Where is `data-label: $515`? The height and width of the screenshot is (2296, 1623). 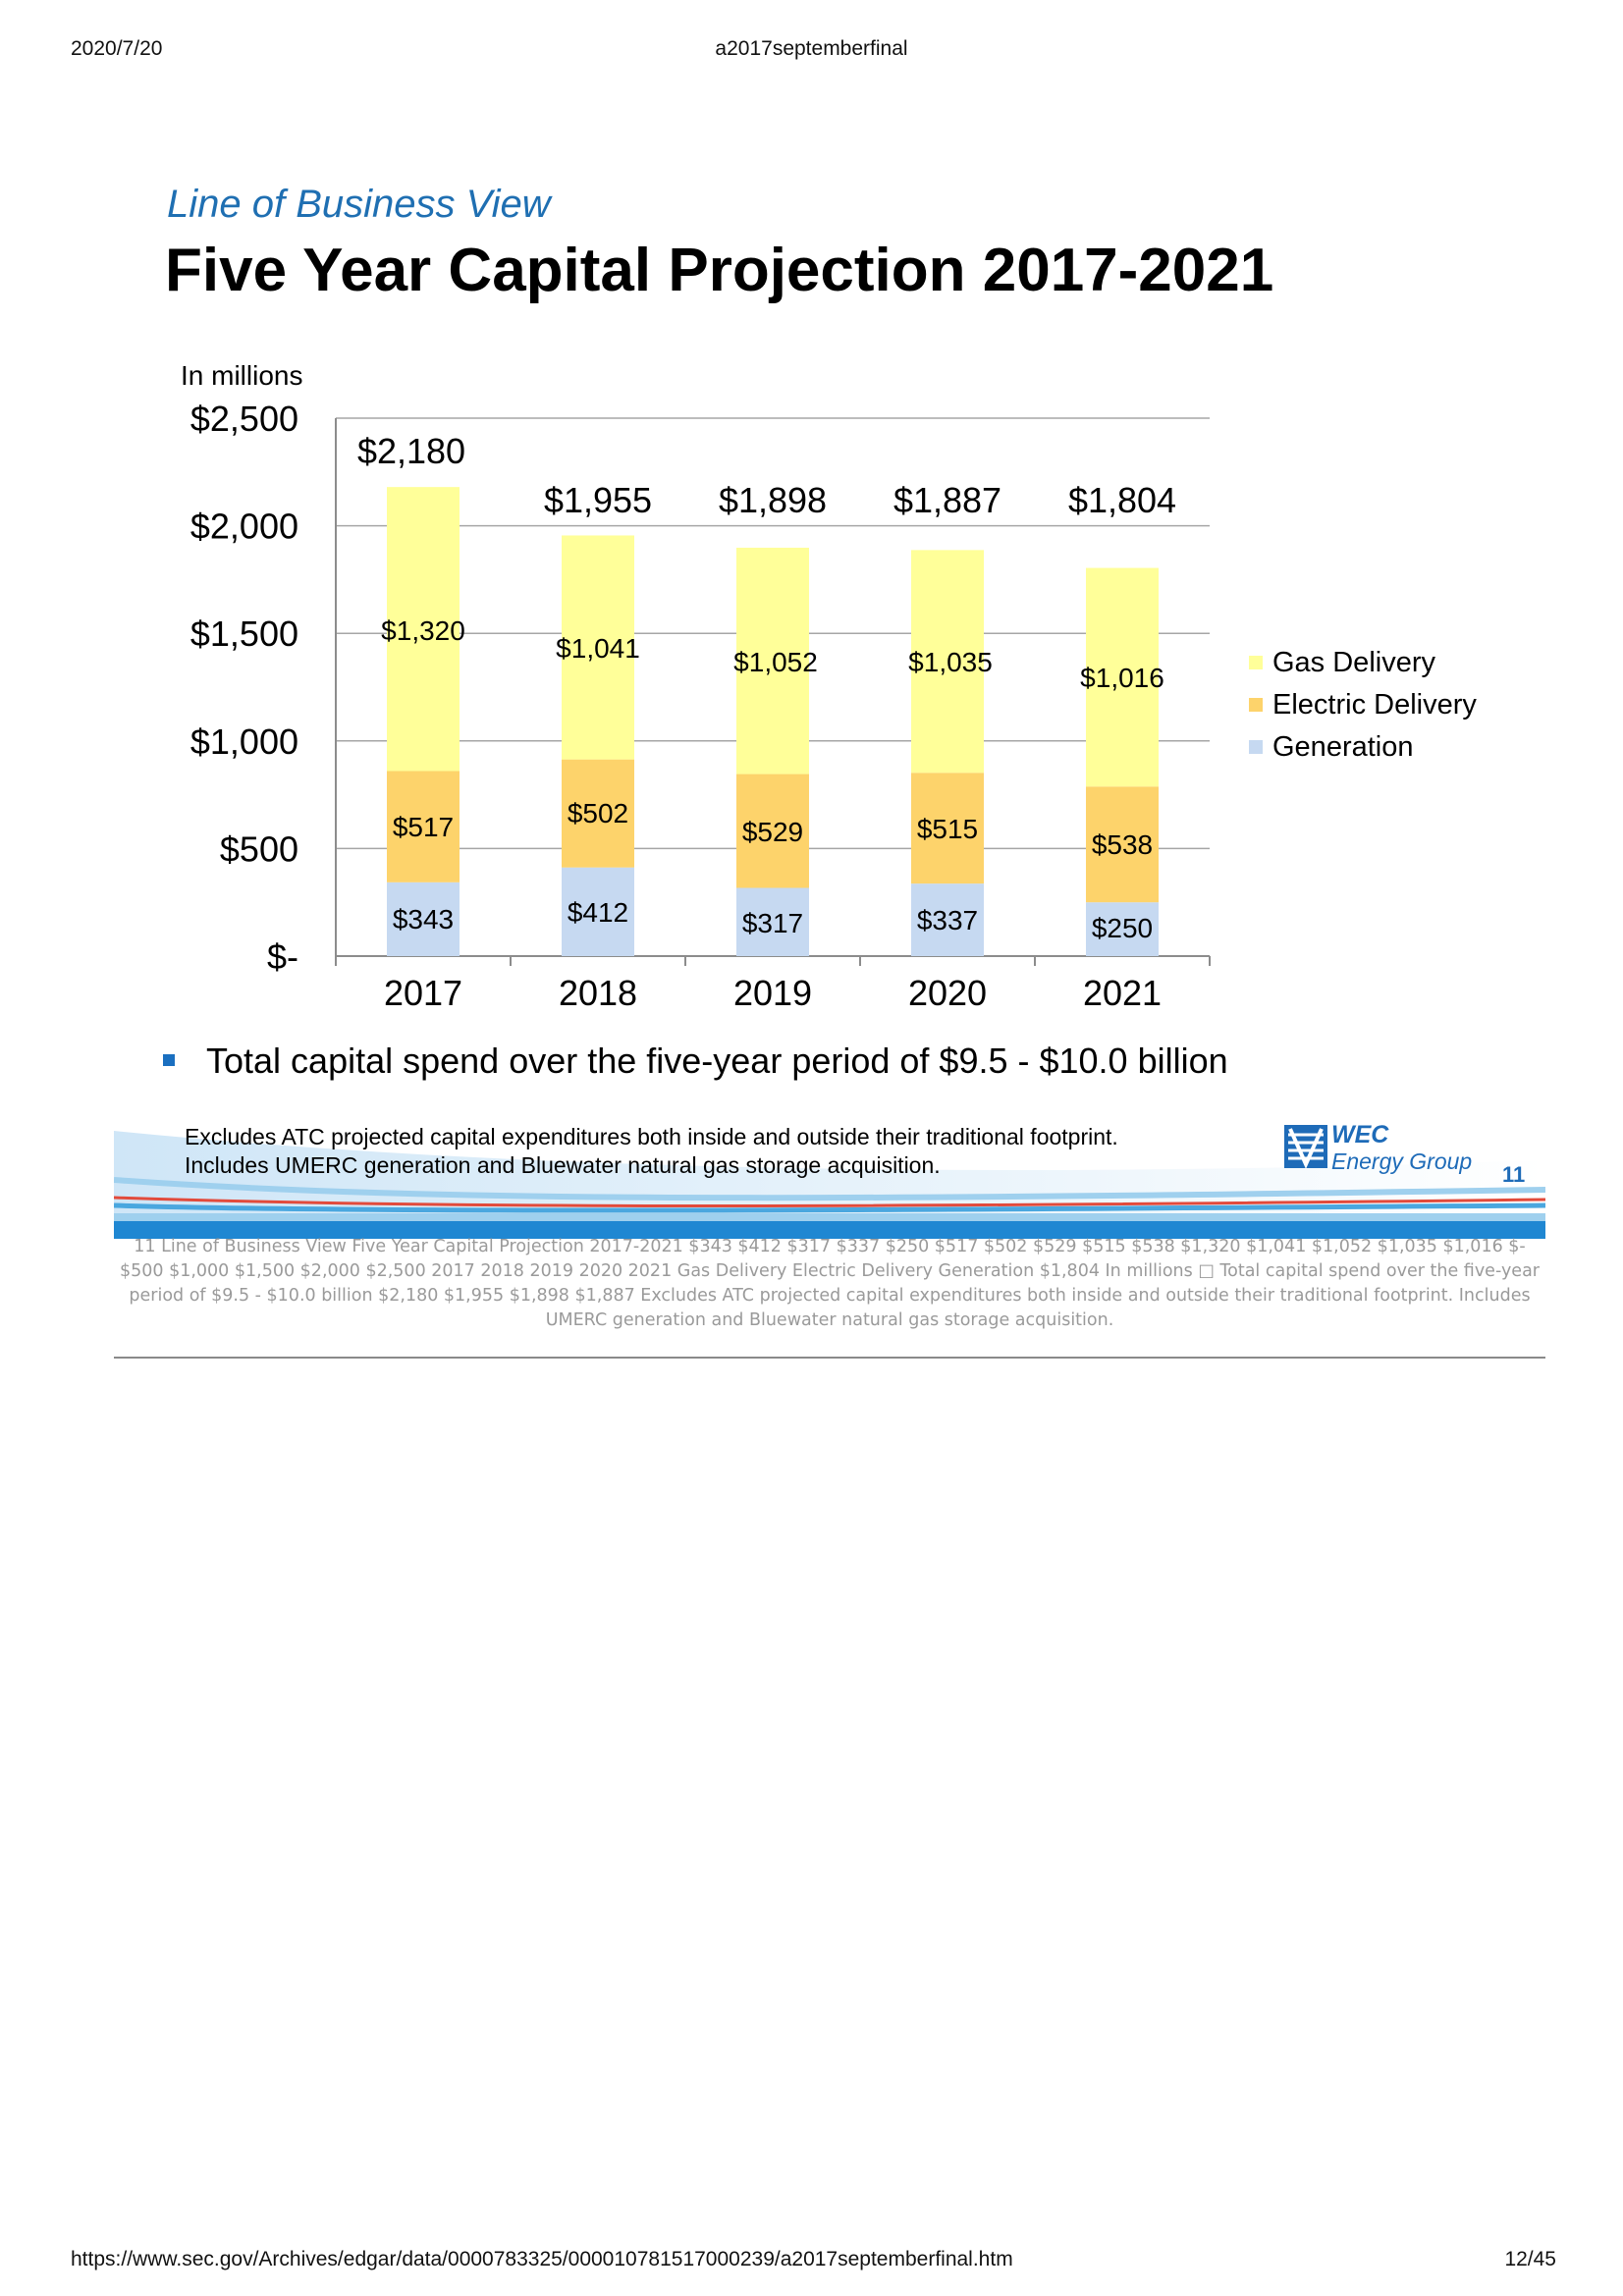
data-label: $515 is located at coordinates (947, 829).